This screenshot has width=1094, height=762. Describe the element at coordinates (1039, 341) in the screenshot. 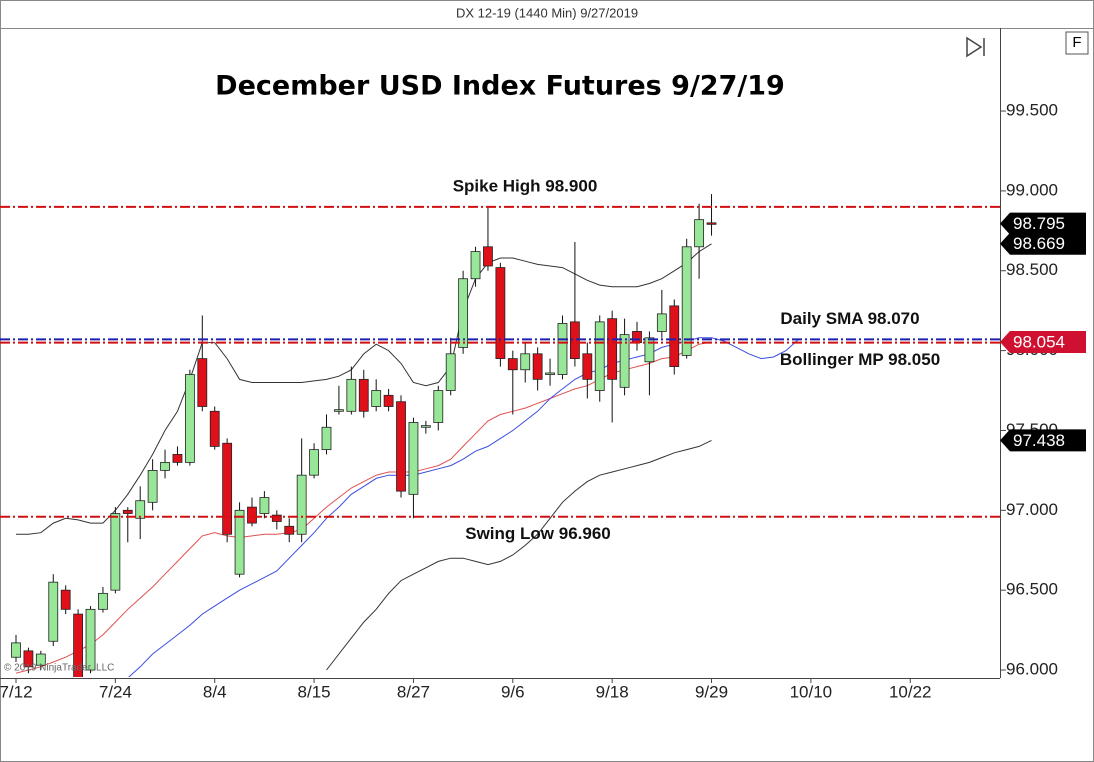

I see `price-tag-label: 98.054` at that location.